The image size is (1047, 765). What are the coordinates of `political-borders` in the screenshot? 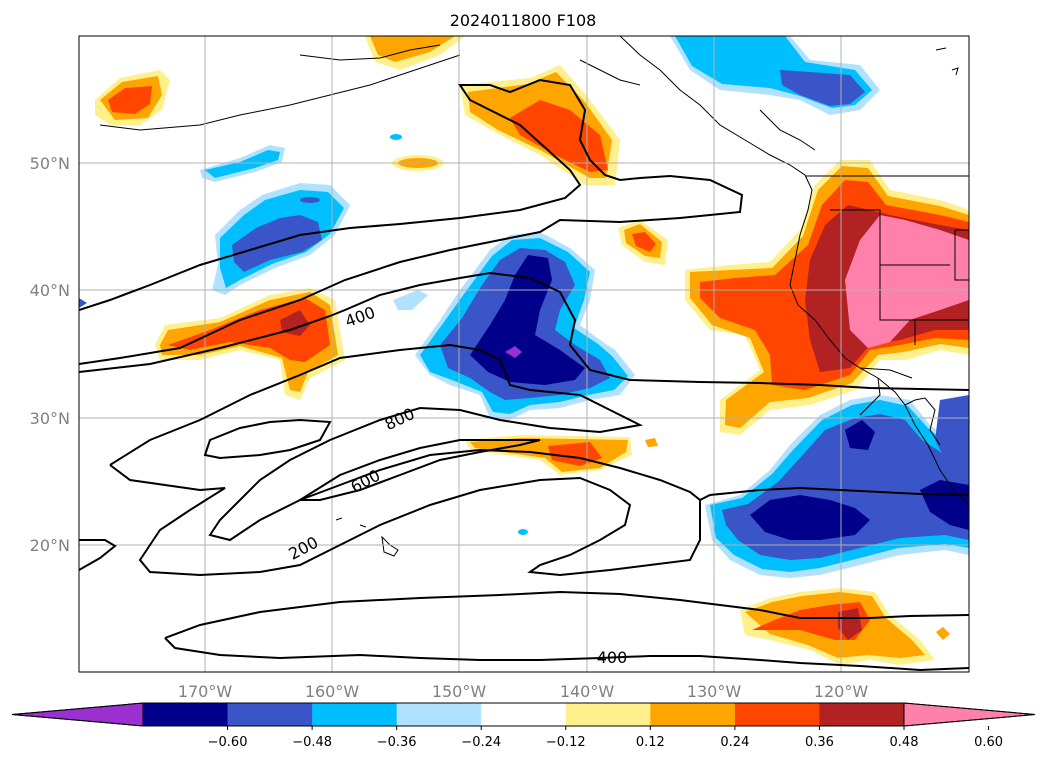 It's located at (887, 277).